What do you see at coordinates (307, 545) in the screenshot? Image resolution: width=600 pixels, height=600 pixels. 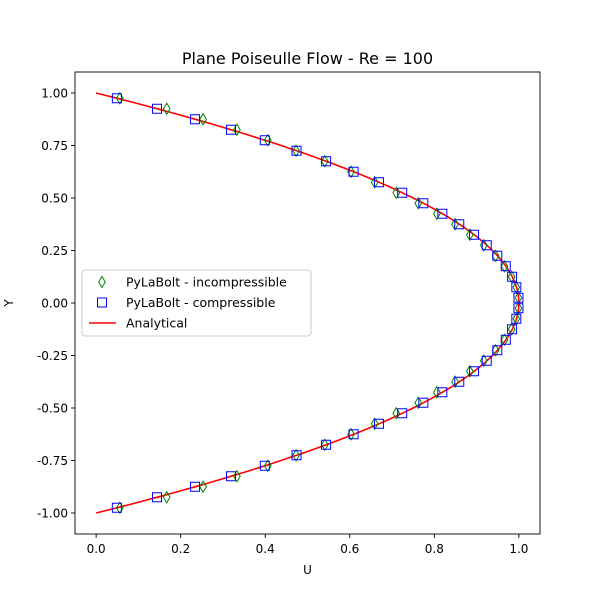 I see `x-axis-ticks: 0.0 0.2 0.4 0.6 0.8 1.0` at bounding box center [307, 545].